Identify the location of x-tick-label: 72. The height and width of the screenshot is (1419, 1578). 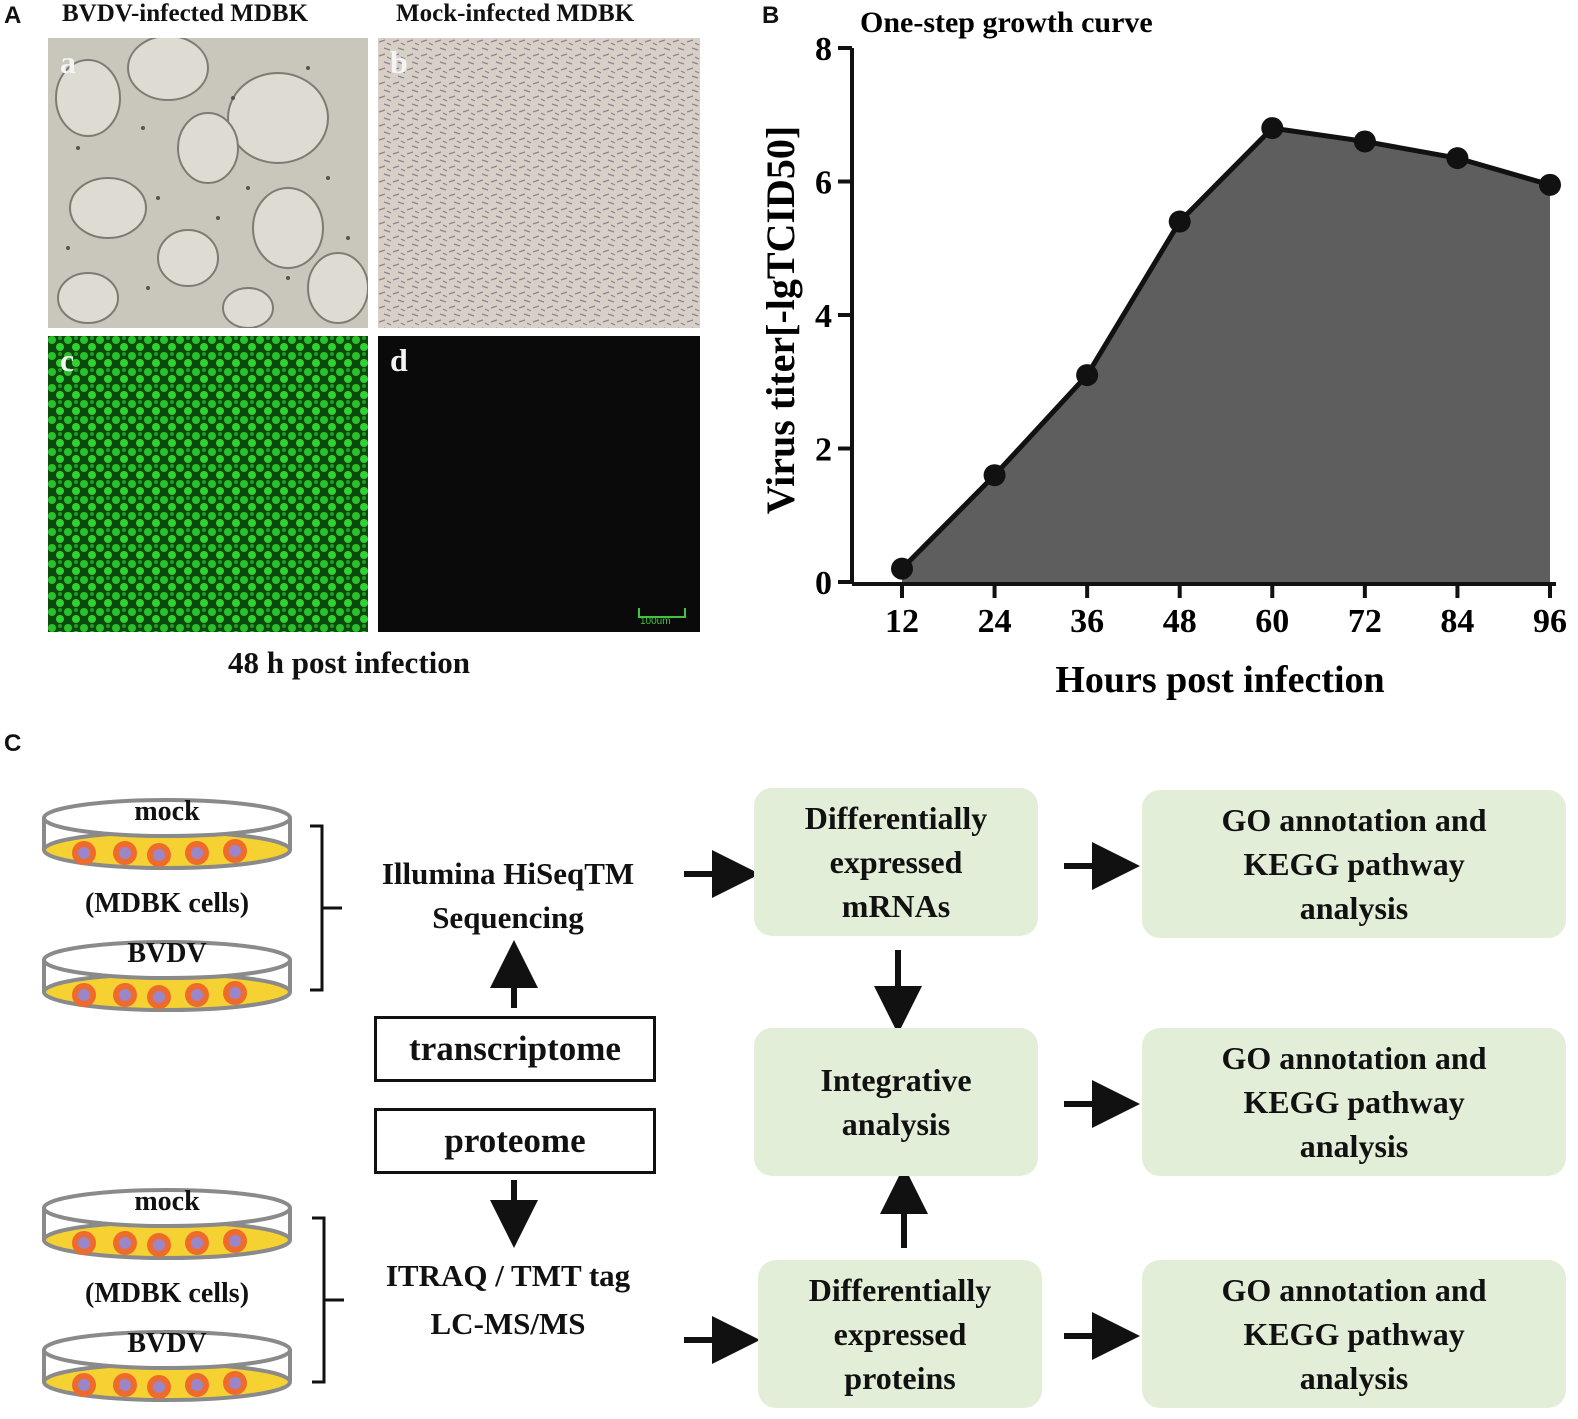
(1365, 621).